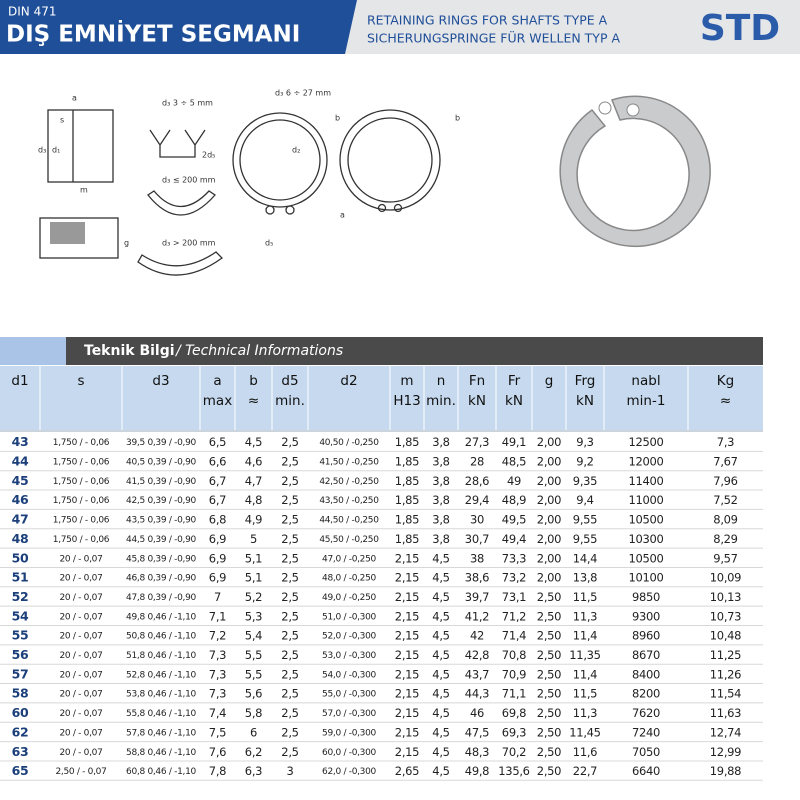  I want to click on cell: 1,750 / - 0,06, so click(81, 482).